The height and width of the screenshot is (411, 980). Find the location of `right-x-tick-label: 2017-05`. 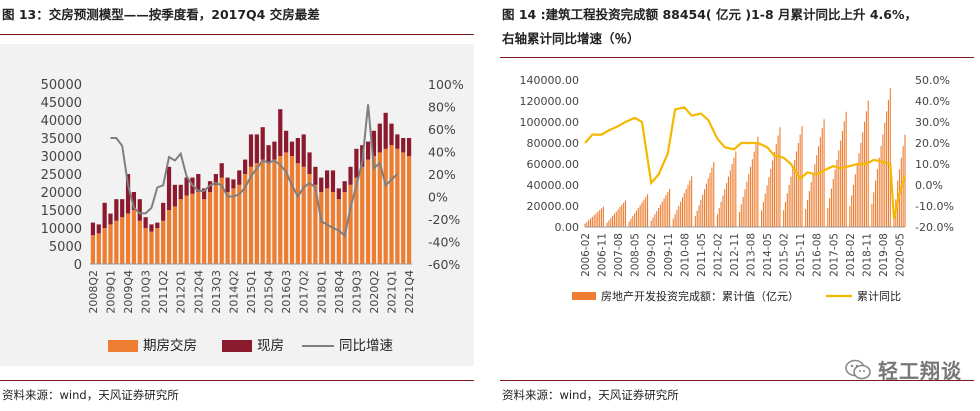

right-x-tick-label: 2017-05 is located at coordinates (834, 255).